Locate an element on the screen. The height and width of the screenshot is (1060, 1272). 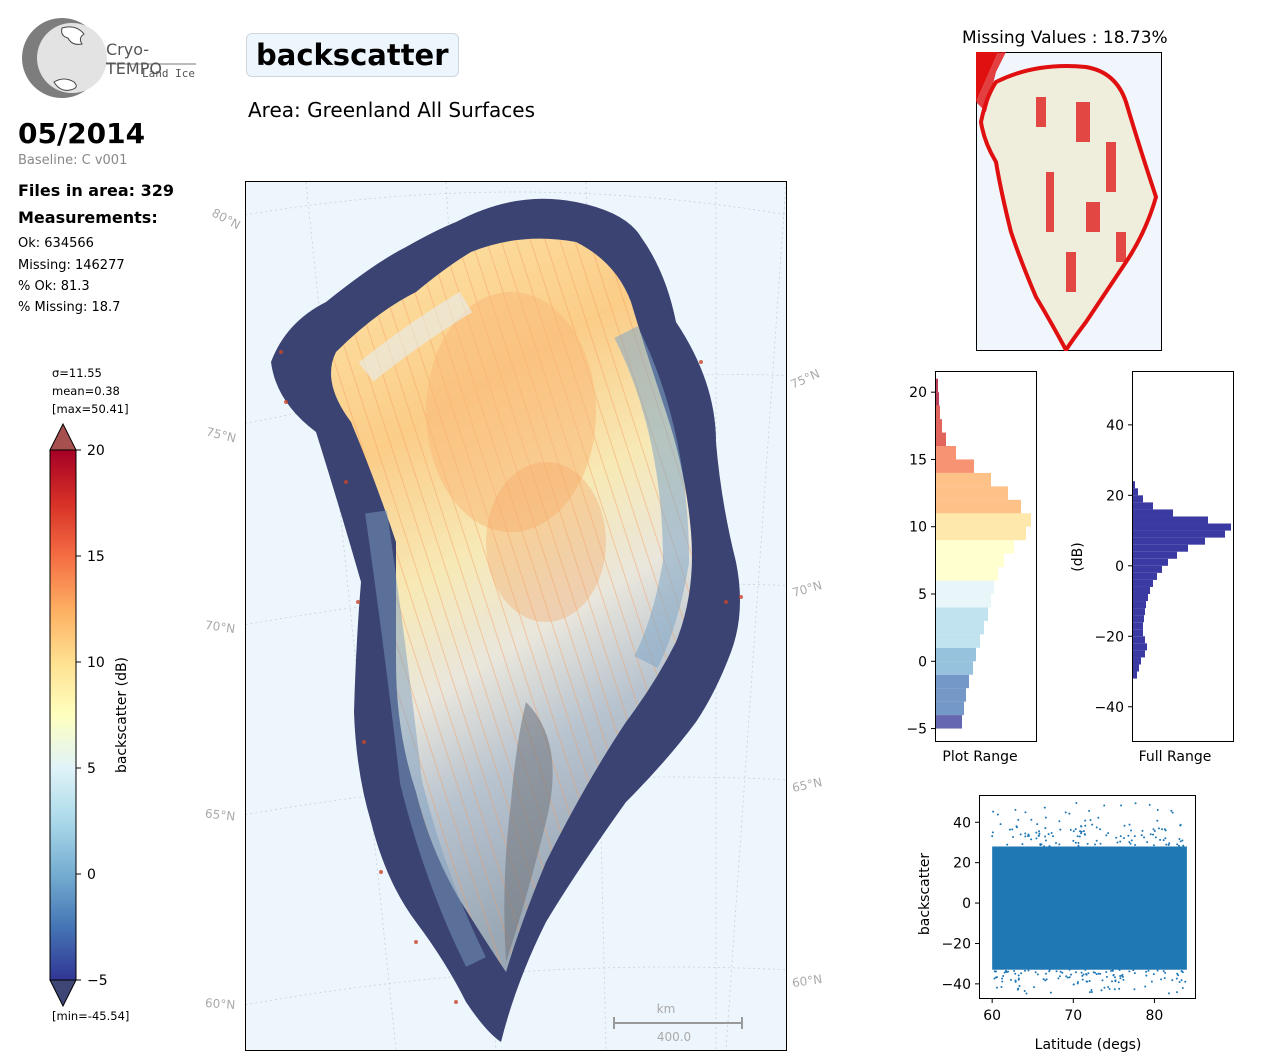
scatter-band is located at coordinates (1089, 908).